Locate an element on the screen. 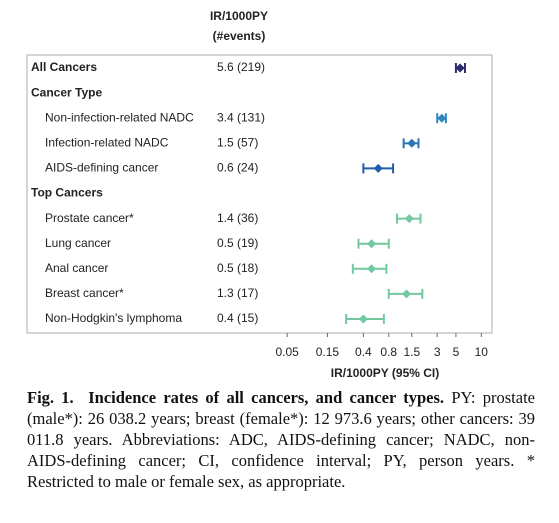 This screenshot has width=559, height=523. x-tick-label: 5 is located at coordinates (456, 352).